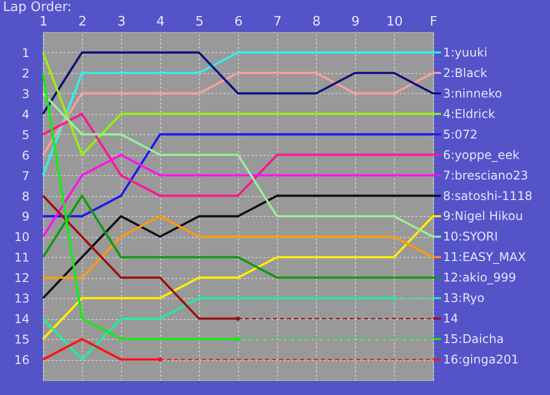 The height and width of the screenshot is (395, 550). Describe the element at coordinates (22, 360) in the screenshot. I see `y-tick-label: 16` at that location.